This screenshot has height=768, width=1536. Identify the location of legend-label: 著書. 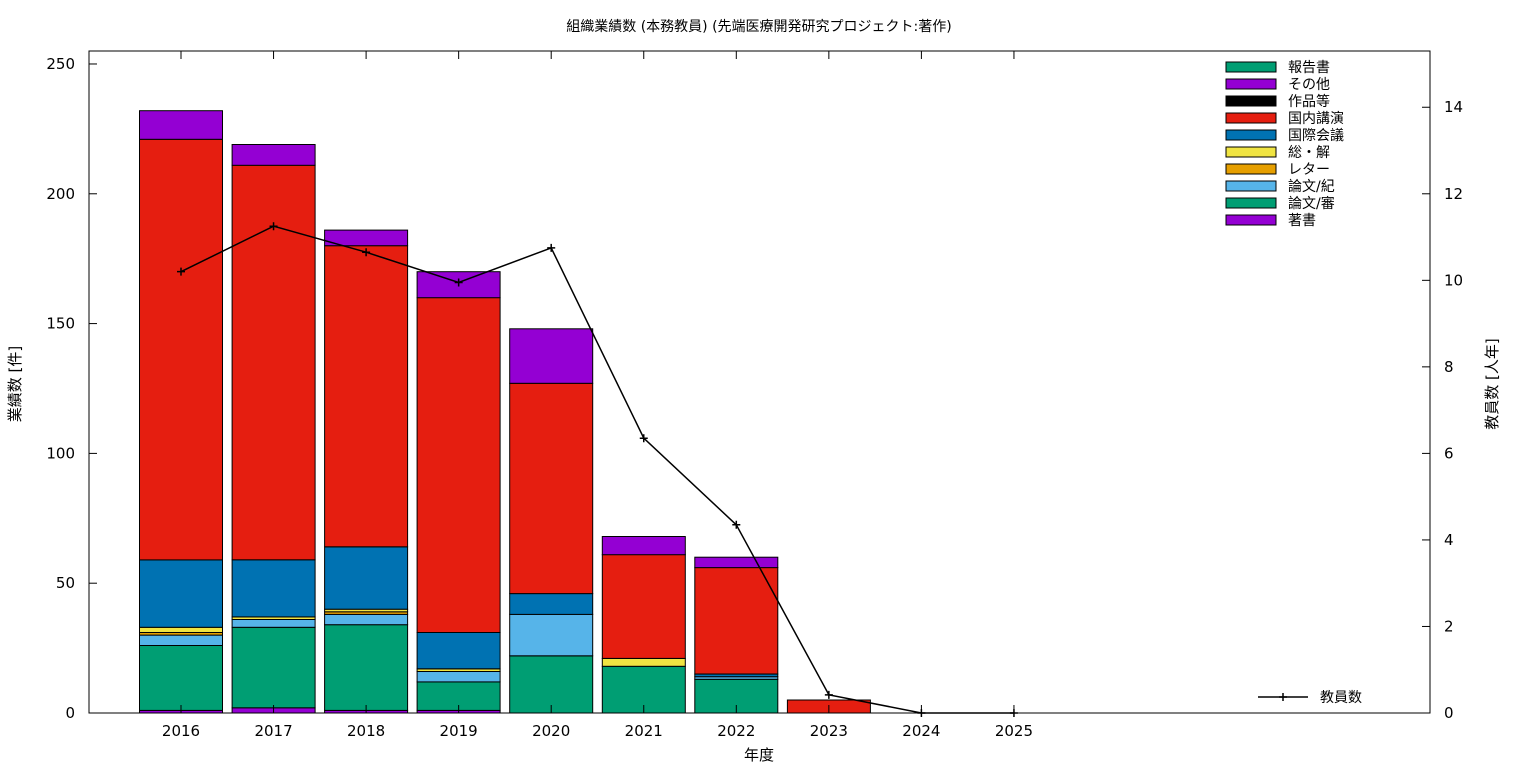
(1302, 221).